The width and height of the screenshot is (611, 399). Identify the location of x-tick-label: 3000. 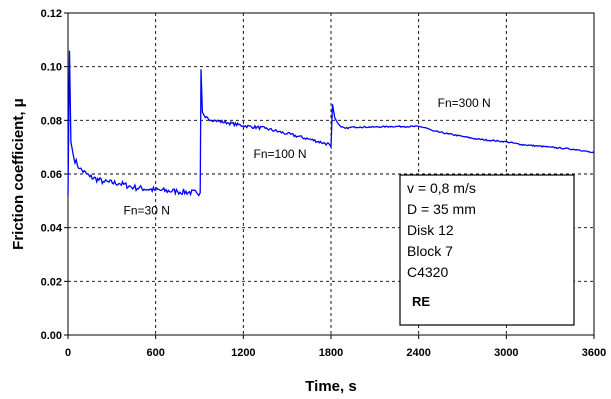
(506, 353).